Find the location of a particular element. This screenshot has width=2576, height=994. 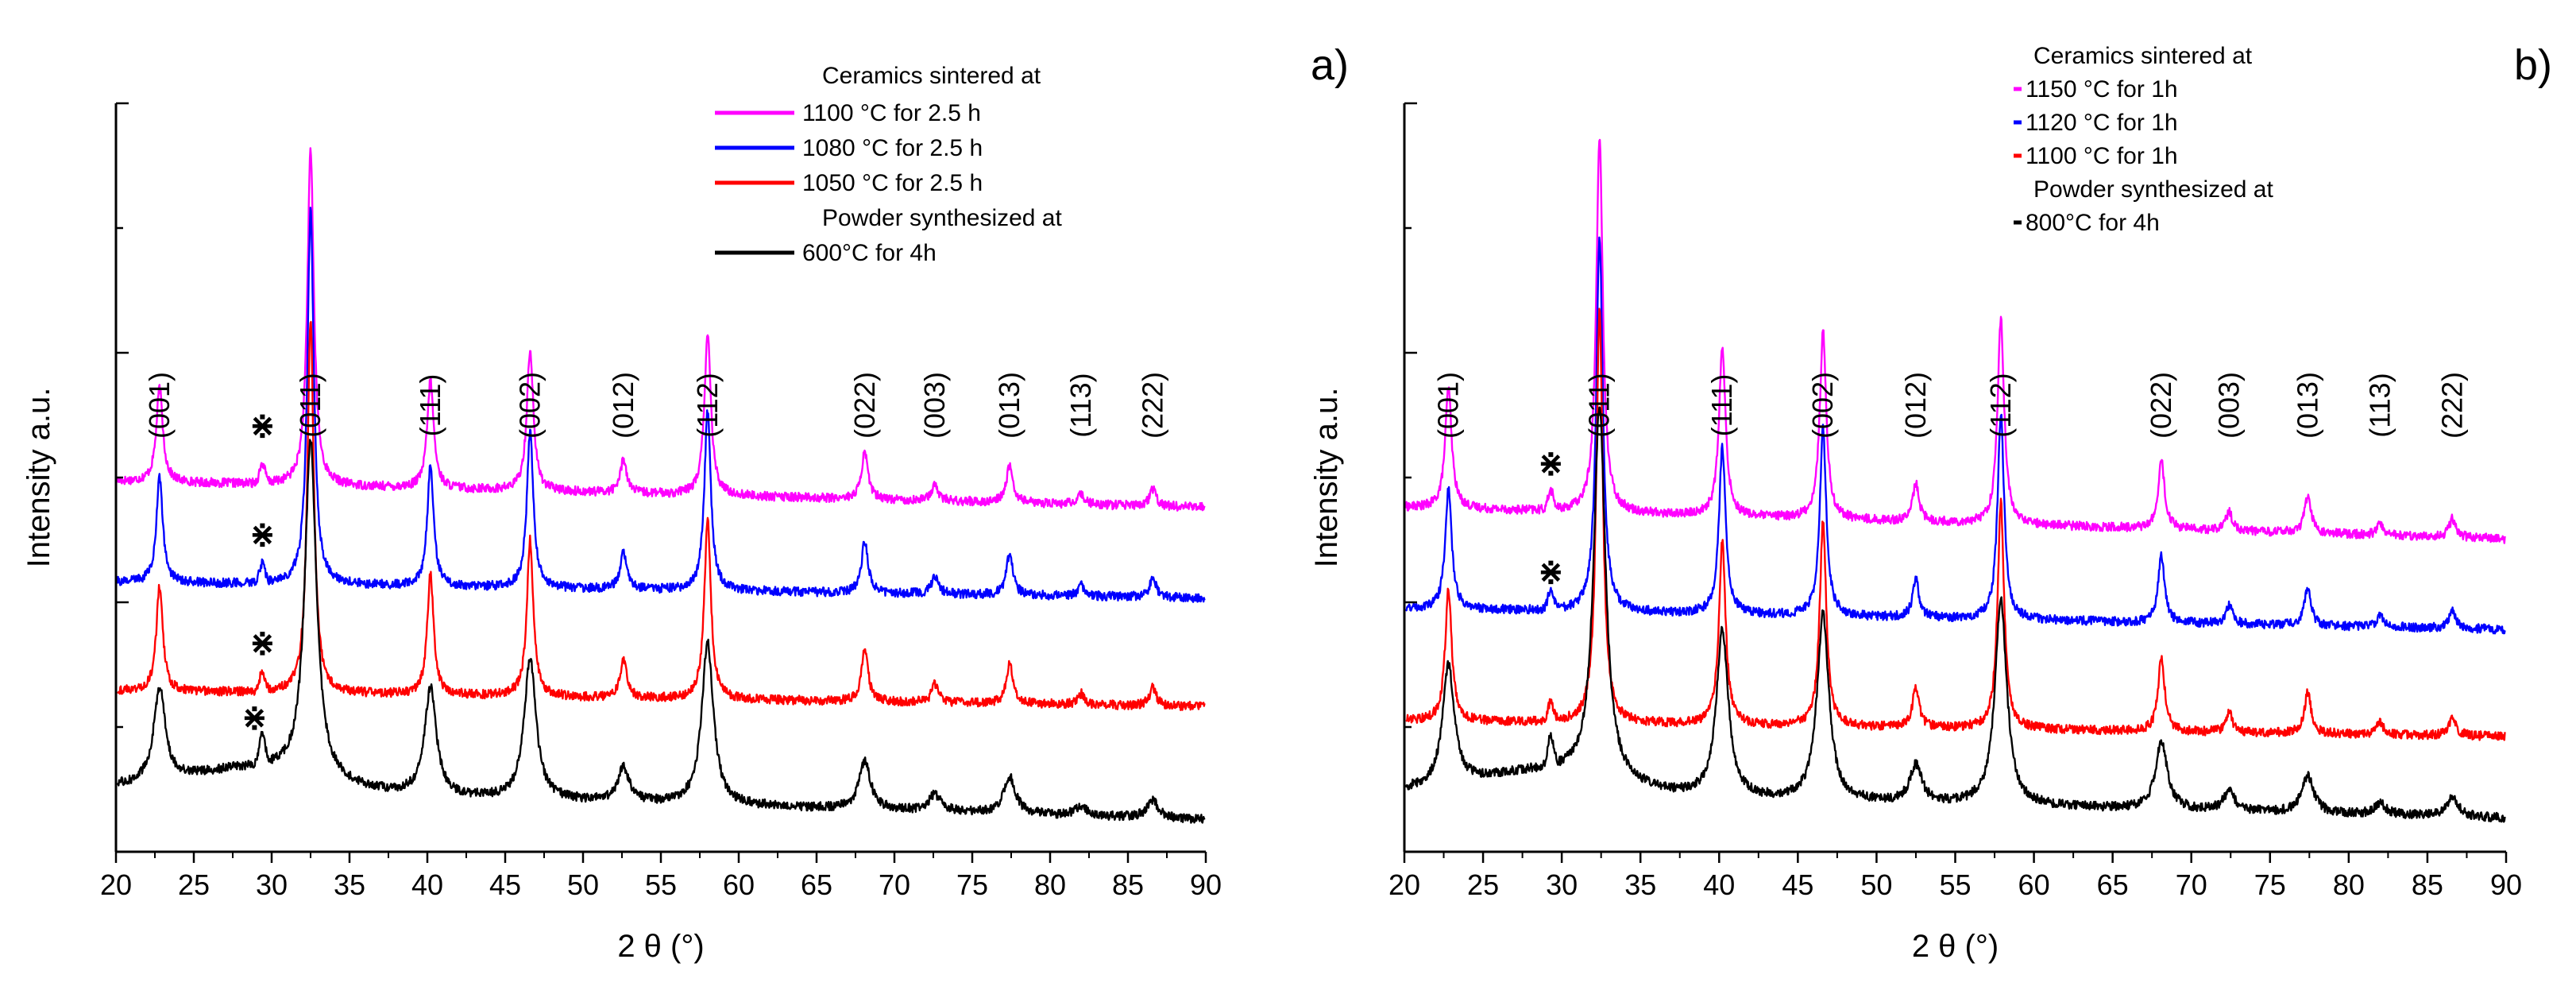

legend-entry-1: 1120 °C for 1h is located at coordinates (2102, 123).